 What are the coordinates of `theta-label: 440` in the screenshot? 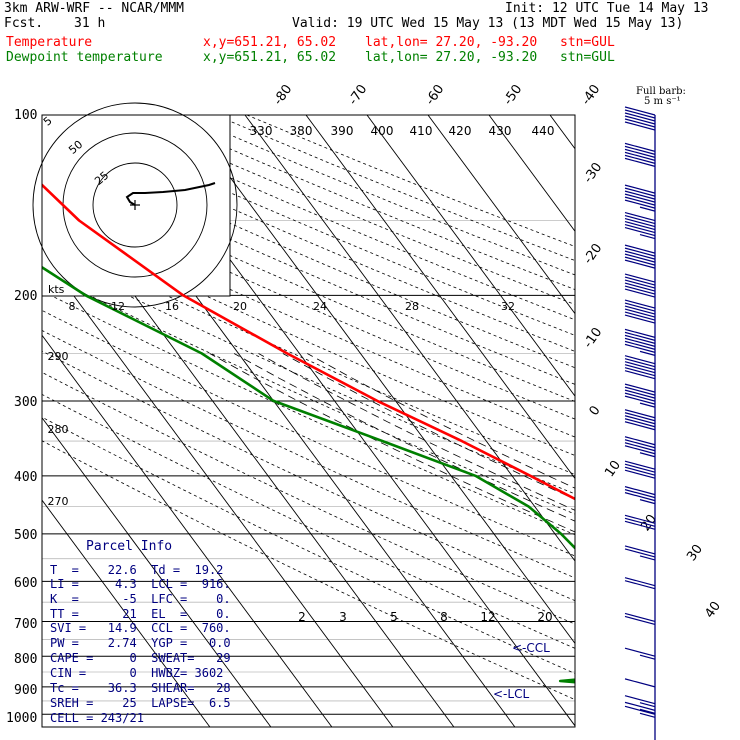 It's located at (543, 131).